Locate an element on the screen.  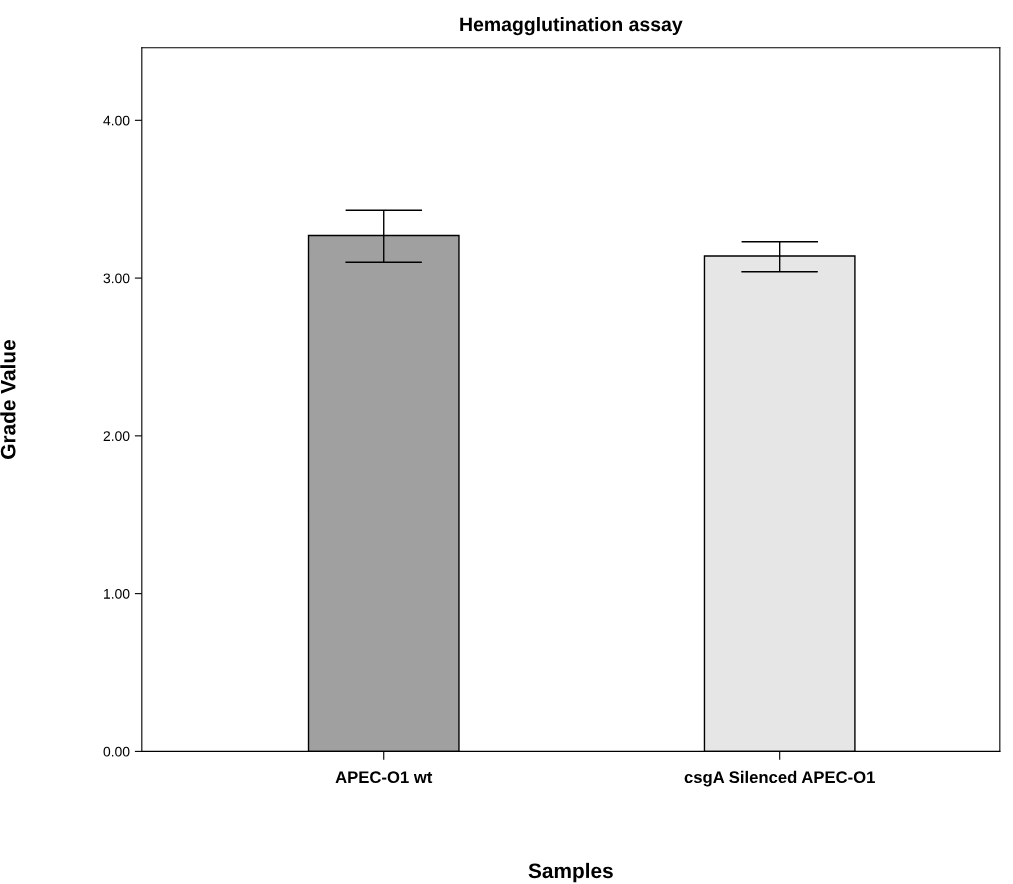
y-tick-label: 2.00 is located at coordinates (116, 436).